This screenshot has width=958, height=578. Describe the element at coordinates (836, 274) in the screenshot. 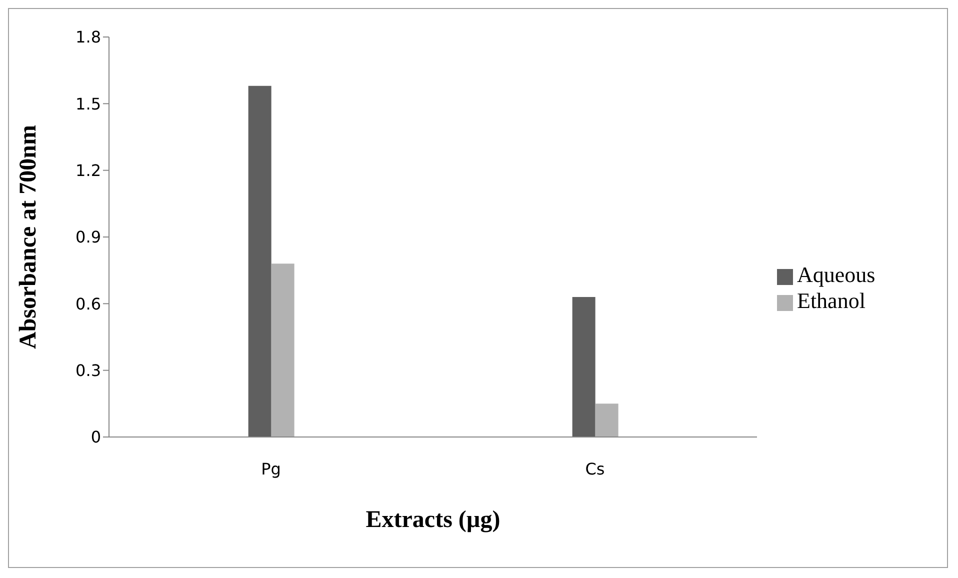

I see `legend-label: Aqueous` at that location.